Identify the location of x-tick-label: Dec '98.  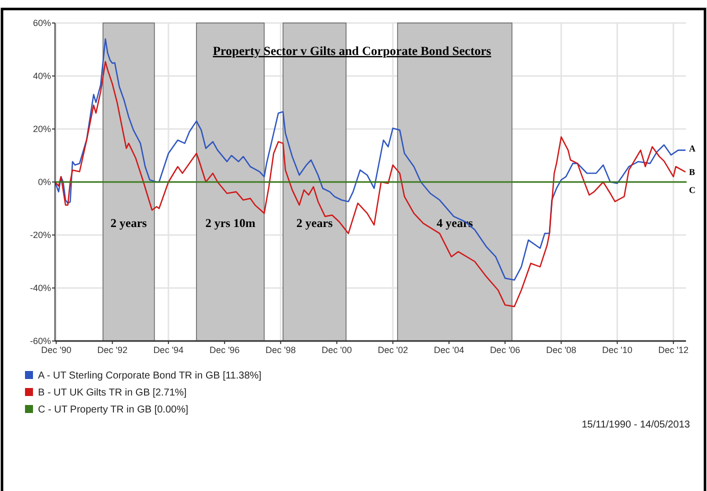
(281, 350).